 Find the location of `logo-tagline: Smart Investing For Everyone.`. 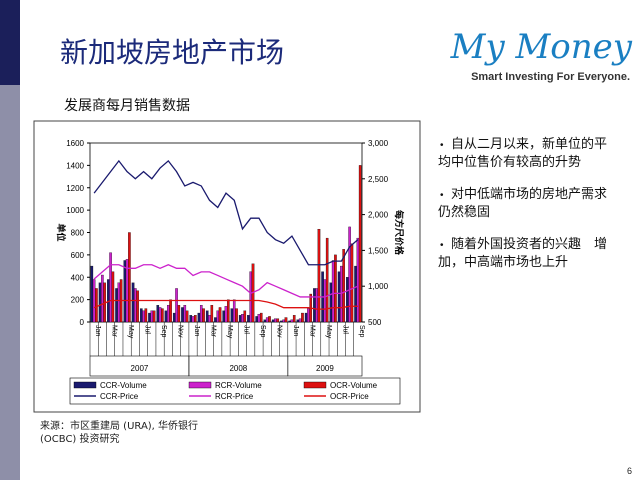

logo-tagline: Smart Investing For Everyone. is located at coordinates (550, 77).